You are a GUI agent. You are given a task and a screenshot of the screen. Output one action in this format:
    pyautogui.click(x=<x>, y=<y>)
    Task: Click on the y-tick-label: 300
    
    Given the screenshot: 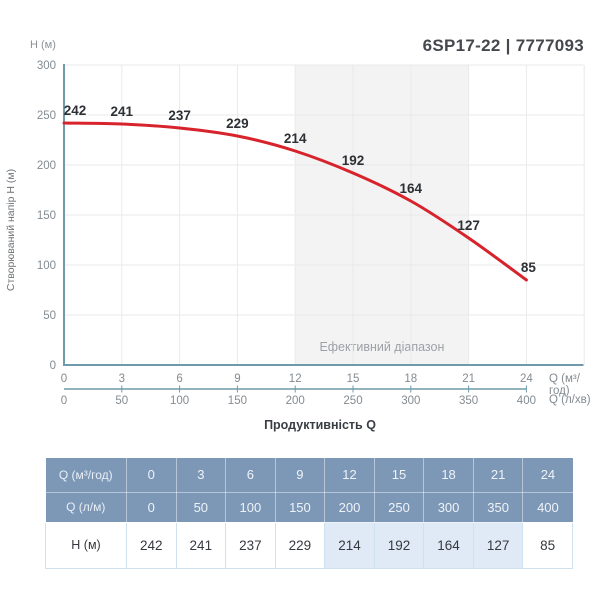 What is the action you would take?
    pyautogui.click(x=46, y=66)
    